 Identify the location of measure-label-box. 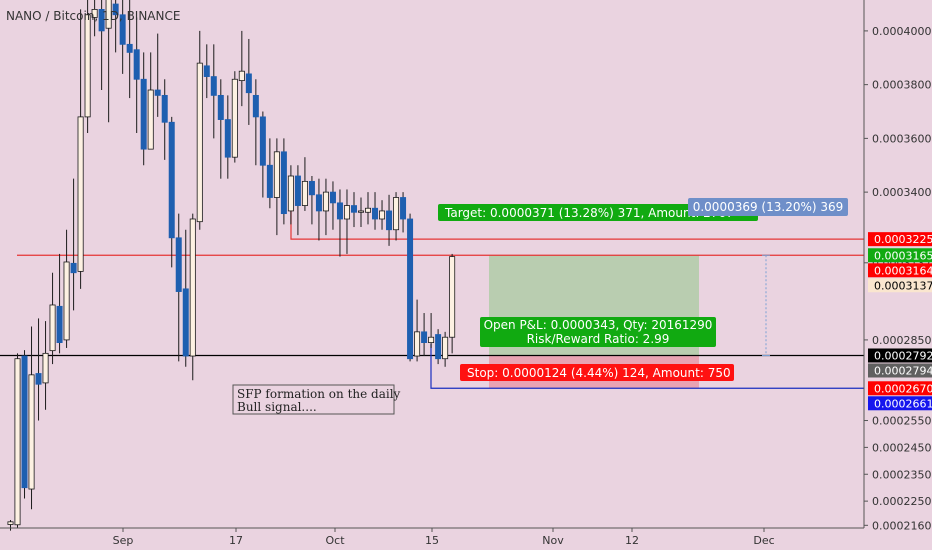
(768, 207).